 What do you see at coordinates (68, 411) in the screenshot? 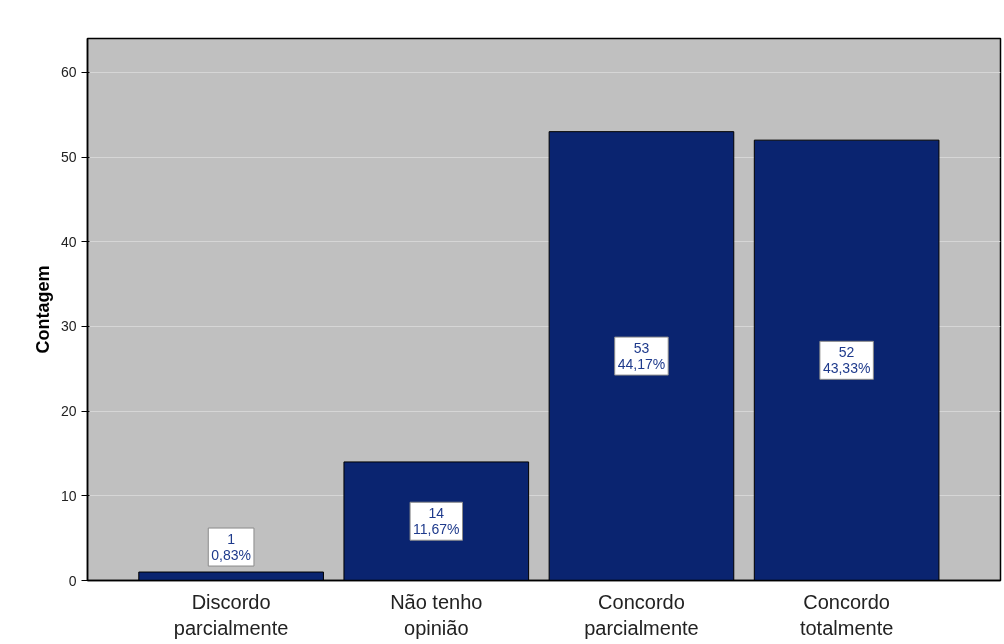
I see `y-tick-label: 20` at bounding box center [68, 411].